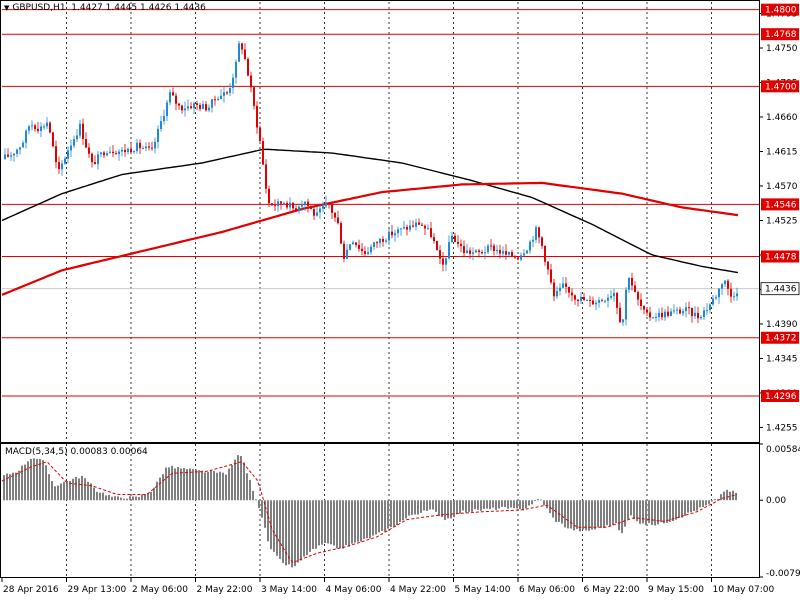 This screenshot has width=800, height=600. What do you see at coordinates (781, 257) in the screenshot?
I see `level-label: 1.4478` at bounding box center [781, 257].